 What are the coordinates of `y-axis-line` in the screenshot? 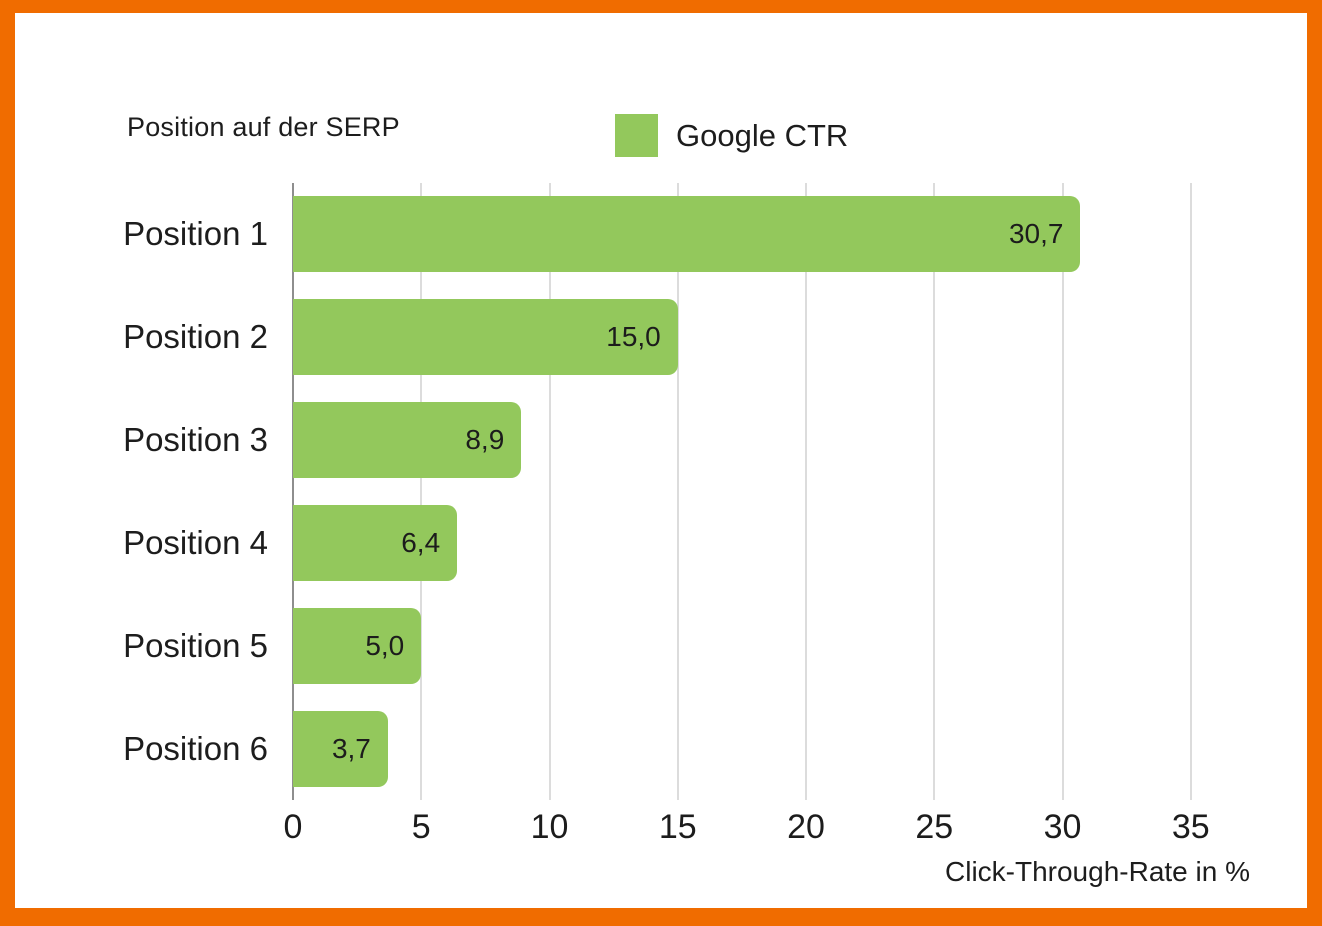 It's located at (293, 491).